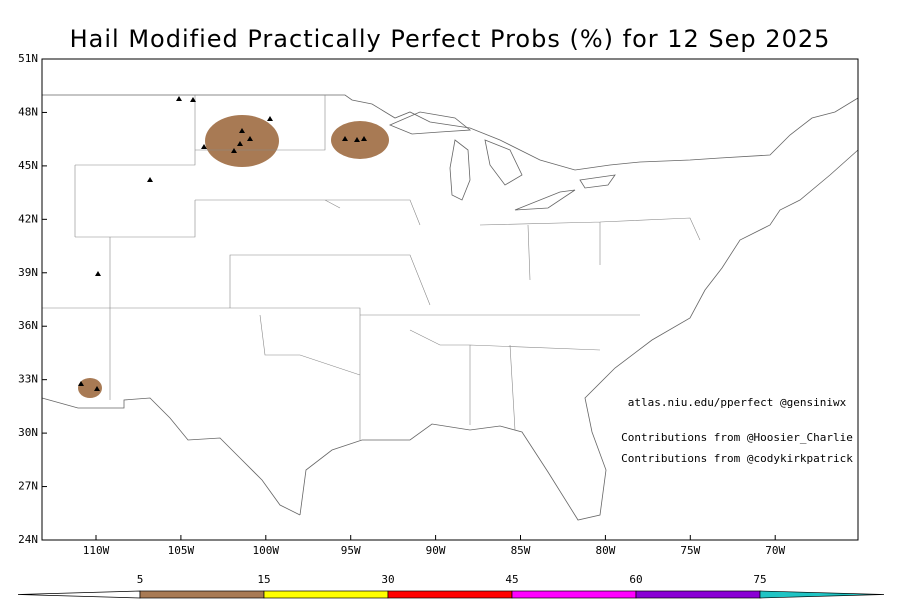  Describe the element at coordinates (28, 58) in the screenshot. I see `lat-label: 51N` at that location.